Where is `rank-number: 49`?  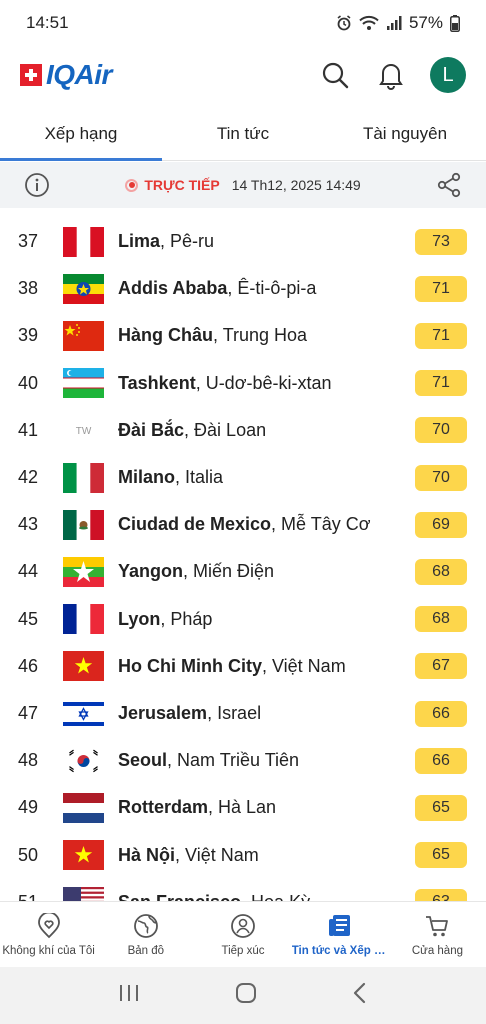 rank-number: 49 is located at coordinates (28, 807).